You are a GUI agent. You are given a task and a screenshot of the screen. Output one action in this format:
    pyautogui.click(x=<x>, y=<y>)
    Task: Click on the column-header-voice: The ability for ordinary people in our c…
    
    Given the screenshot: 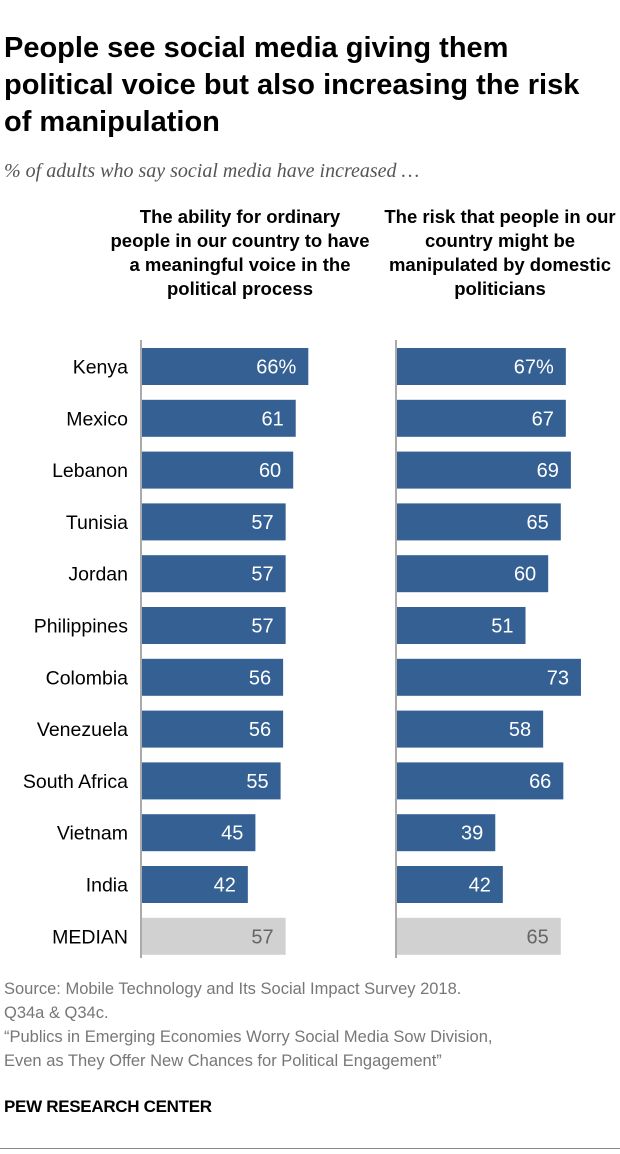 What is the action you would take?
    pyautogui.click(x=240, y=252)
    